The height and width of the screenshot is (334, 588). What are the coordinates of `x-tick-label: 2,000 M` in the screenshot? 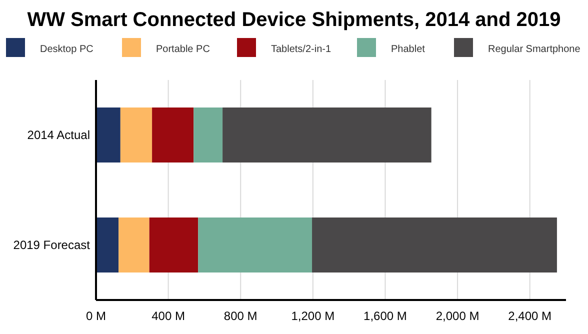 It's located at (458, 316).